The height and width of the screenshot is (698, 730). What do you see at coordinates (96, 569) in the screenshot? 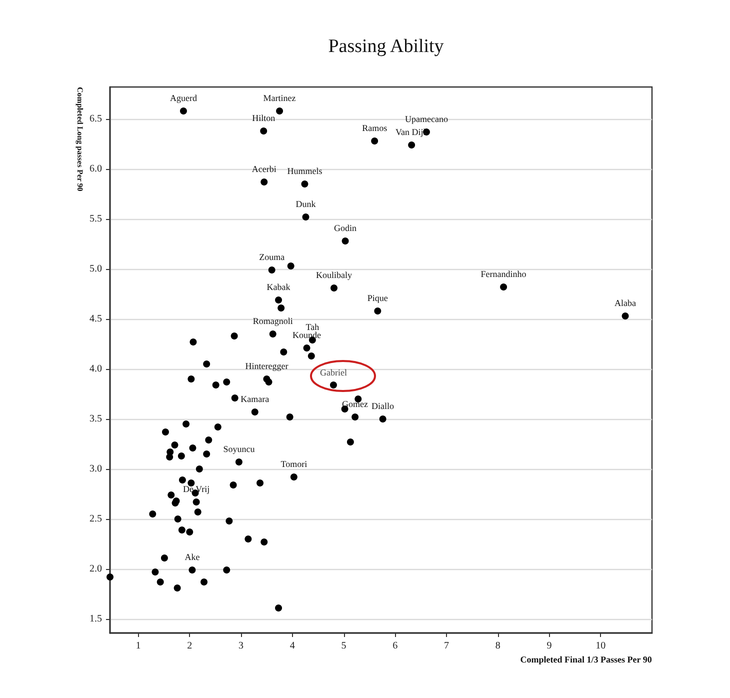
I see `y-tick-label: 2.0` at bounding box center [96, 569].